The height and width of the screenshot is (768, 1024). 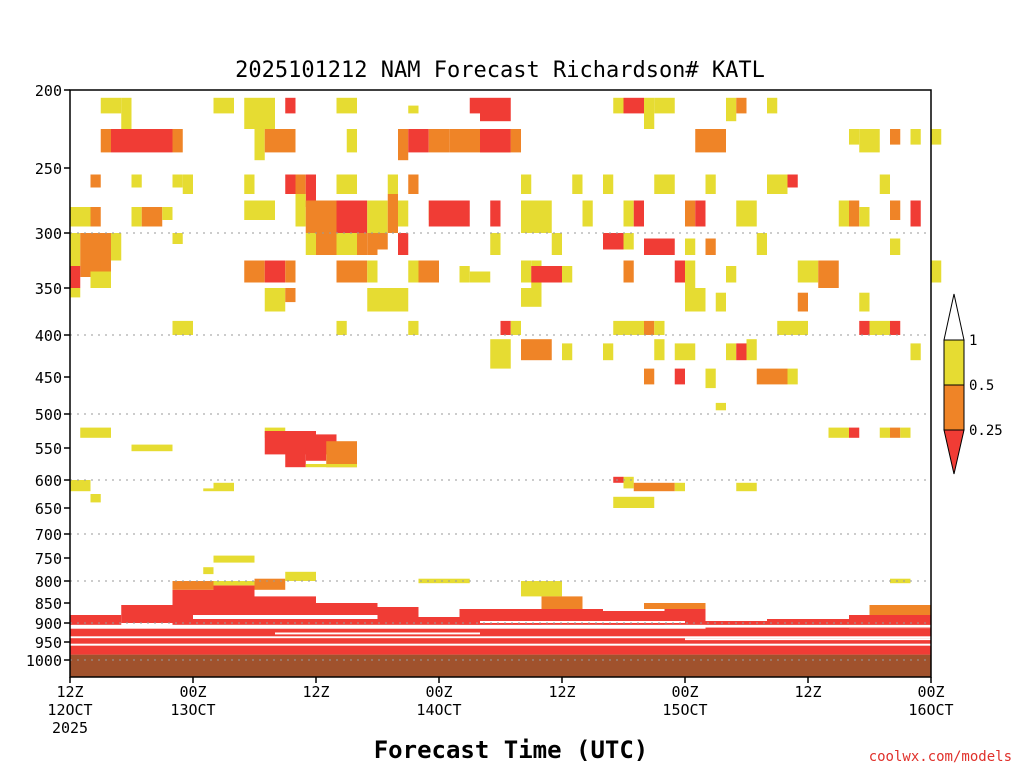 What do you see at coordinates (986, 431) in the screenshot?
I see `legend-label-2: 0.25` at bounding box center [986, 431].